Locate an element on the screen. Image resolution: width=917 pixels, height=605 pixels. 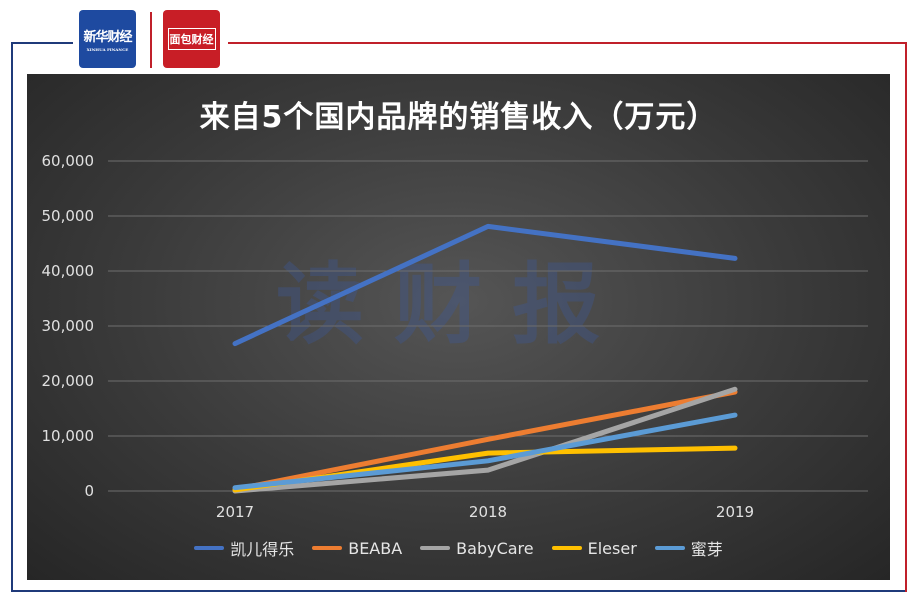
legend-item: BEABA is located at coordinates (357, 548).